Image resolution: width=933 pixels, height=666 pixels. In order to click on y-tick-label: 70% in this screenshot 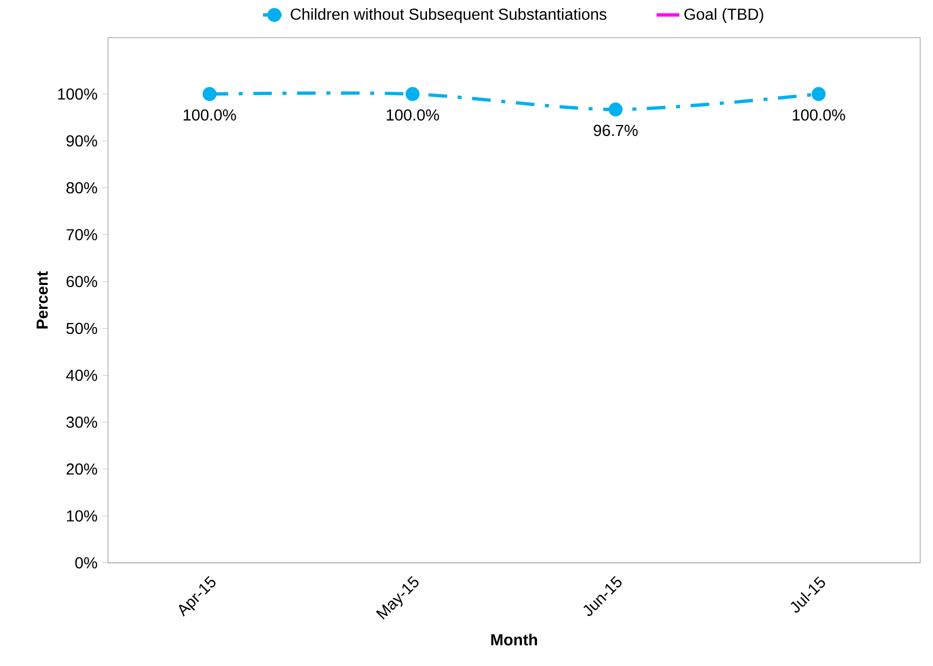, I will do `click(82, 234)`.